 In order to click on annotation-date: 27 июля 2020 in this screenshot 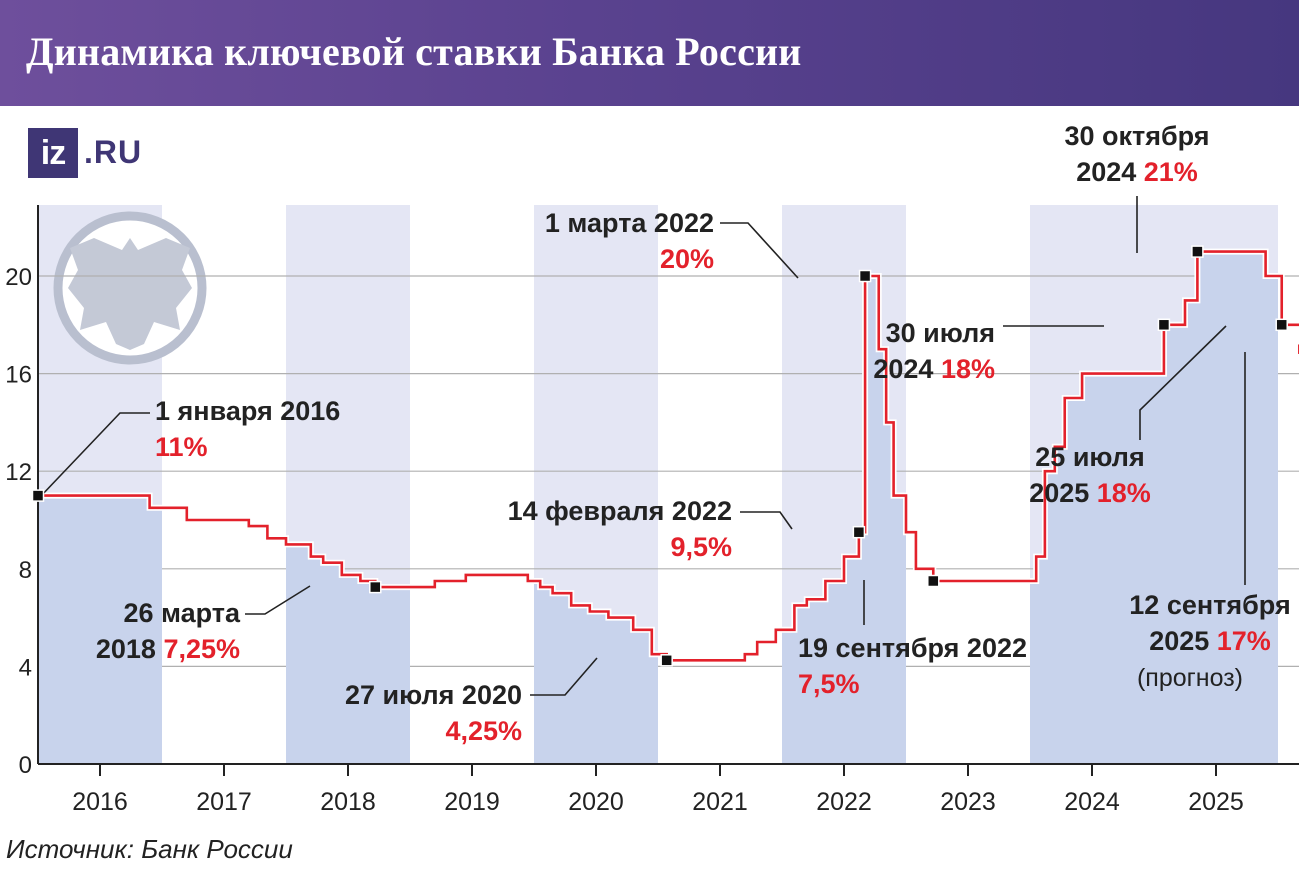, I will do `click(433, 695)`.